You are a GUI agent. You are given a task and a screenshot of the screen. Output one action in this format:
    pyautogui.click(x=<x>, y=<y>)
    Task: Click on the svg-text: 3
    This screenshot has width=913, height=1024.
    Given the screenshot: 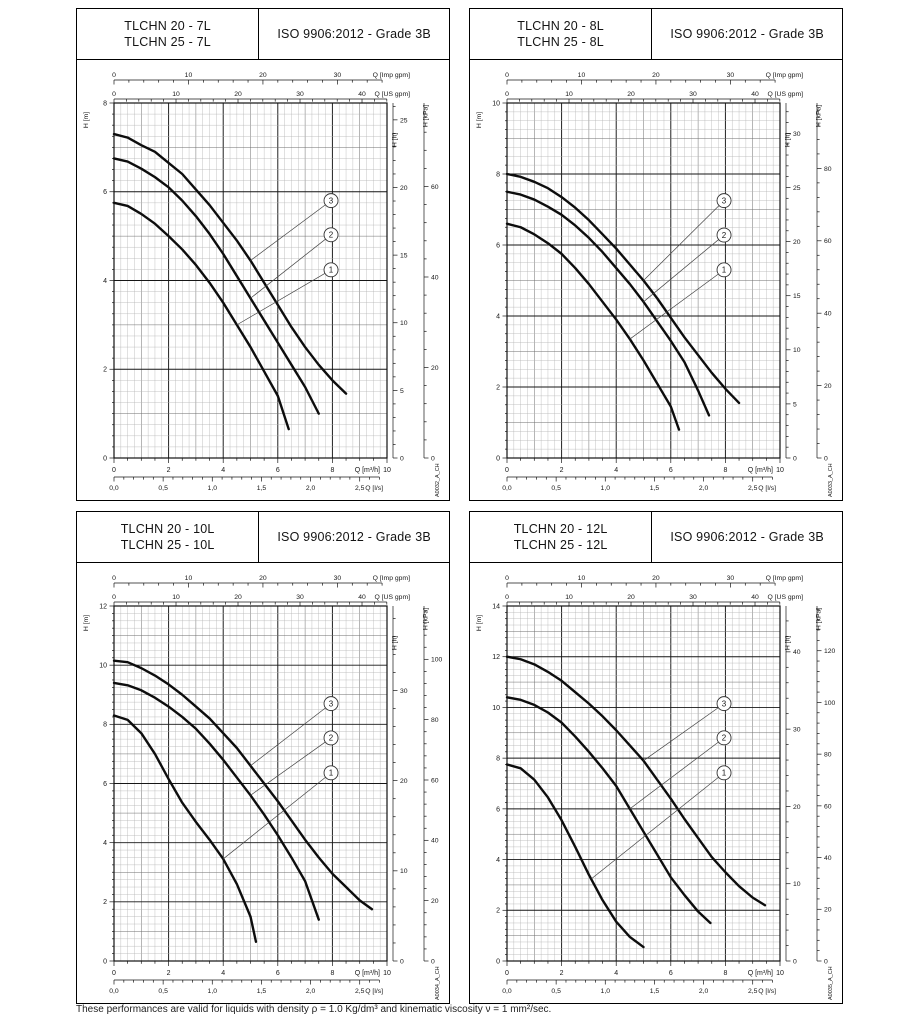 What is the action you would take?
    pyautogui.click(x=331, y=703)
    